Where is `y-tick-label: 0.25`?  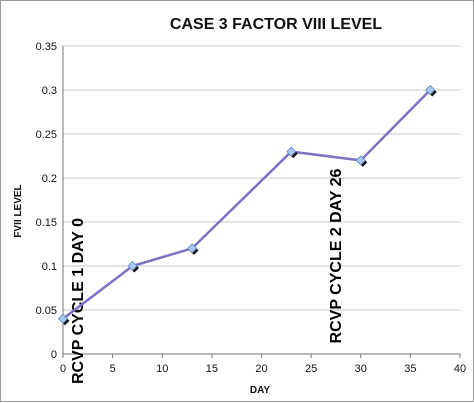
y-tick-label: 0.25 is located at coordinates (46, 135).